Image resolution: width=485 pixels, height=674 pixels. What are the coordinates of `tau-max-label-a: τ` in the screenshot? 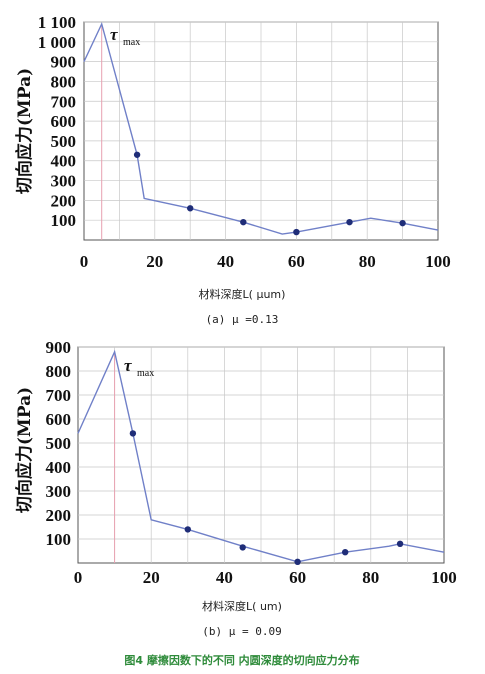 It's located at (114, 34).